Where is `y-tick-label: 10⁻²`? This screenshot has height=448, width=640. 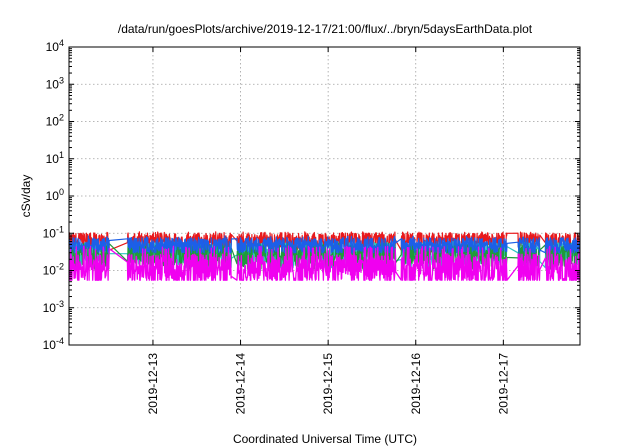
y-tick-label: 10⁻² is located at coordinates (53, 270).